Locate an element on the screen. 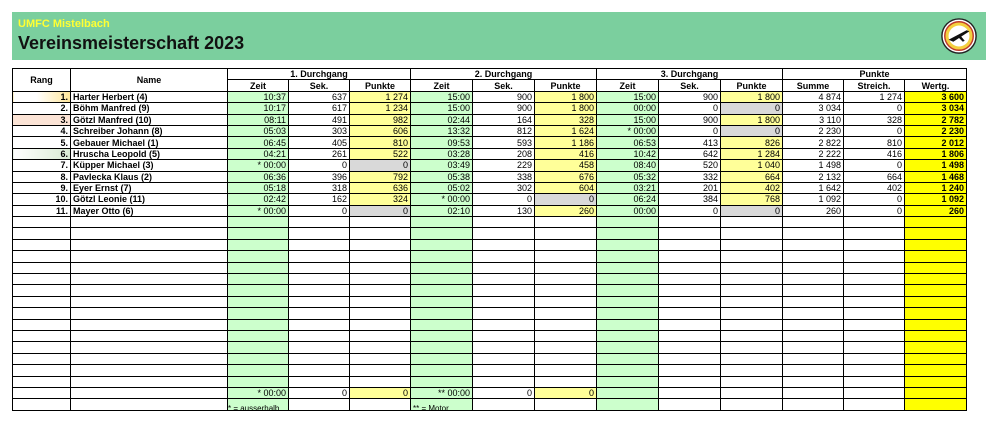 Image resolution: width=1000 pixels, height=434 pixels. sek-3-cell: 384 is located at coordinates (689, 199).